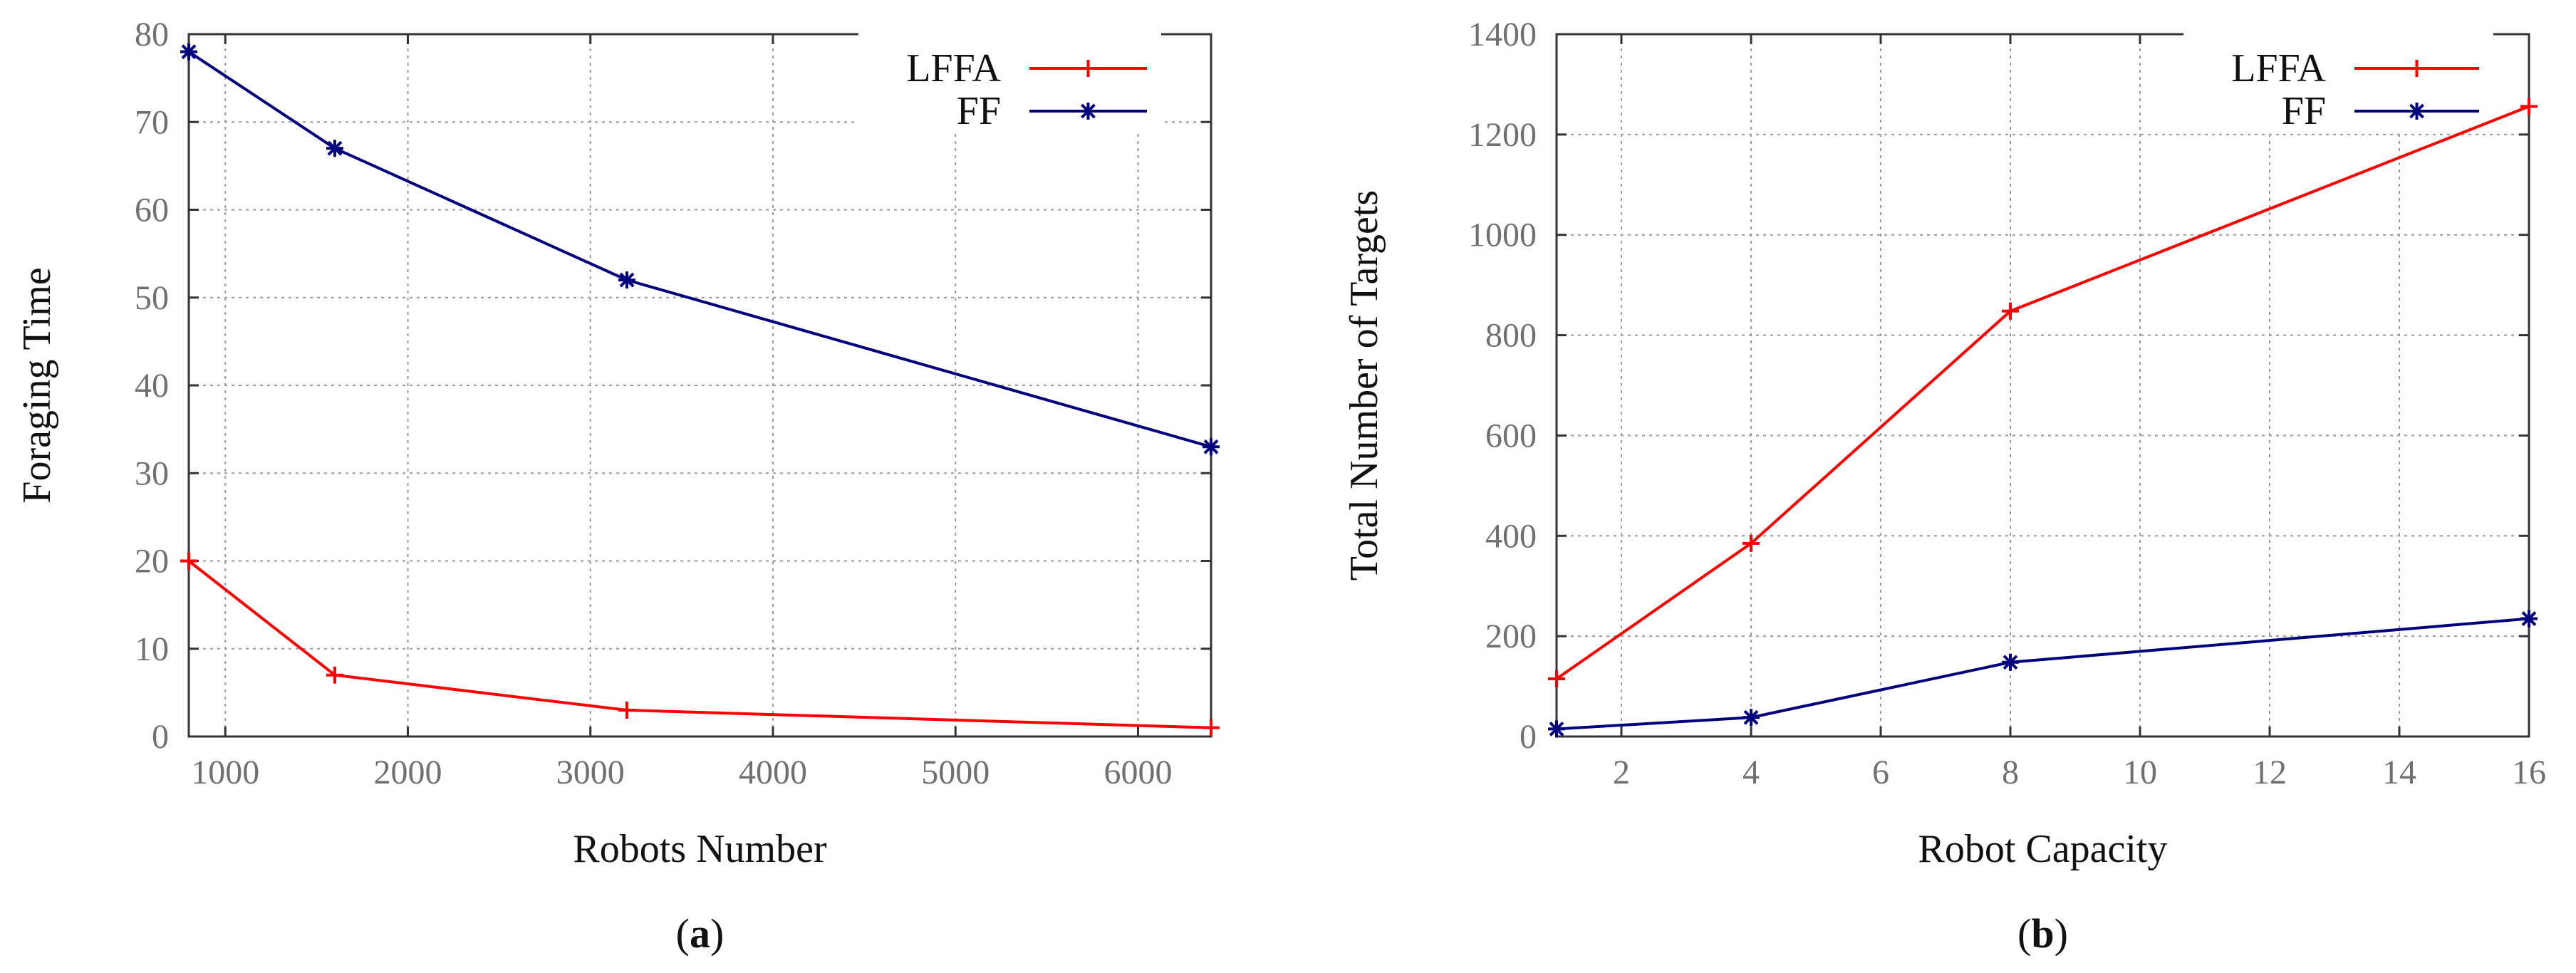 This screenshot has width=2576, height=973. What do you see at coordinates (152, 34) in the screenshot?
I see `y-tick-label: 80` at bounding box center [152, 34].